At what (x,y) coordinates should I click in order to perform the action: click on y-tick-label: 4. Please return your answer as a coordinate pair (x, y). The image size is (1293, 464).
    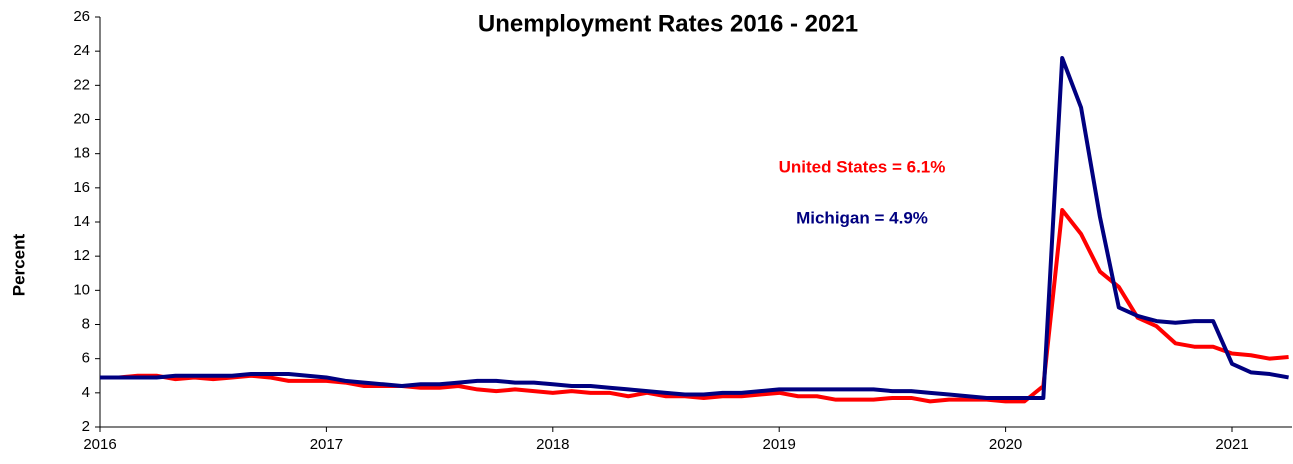
    Looking at the image, I should click on (86, 392).